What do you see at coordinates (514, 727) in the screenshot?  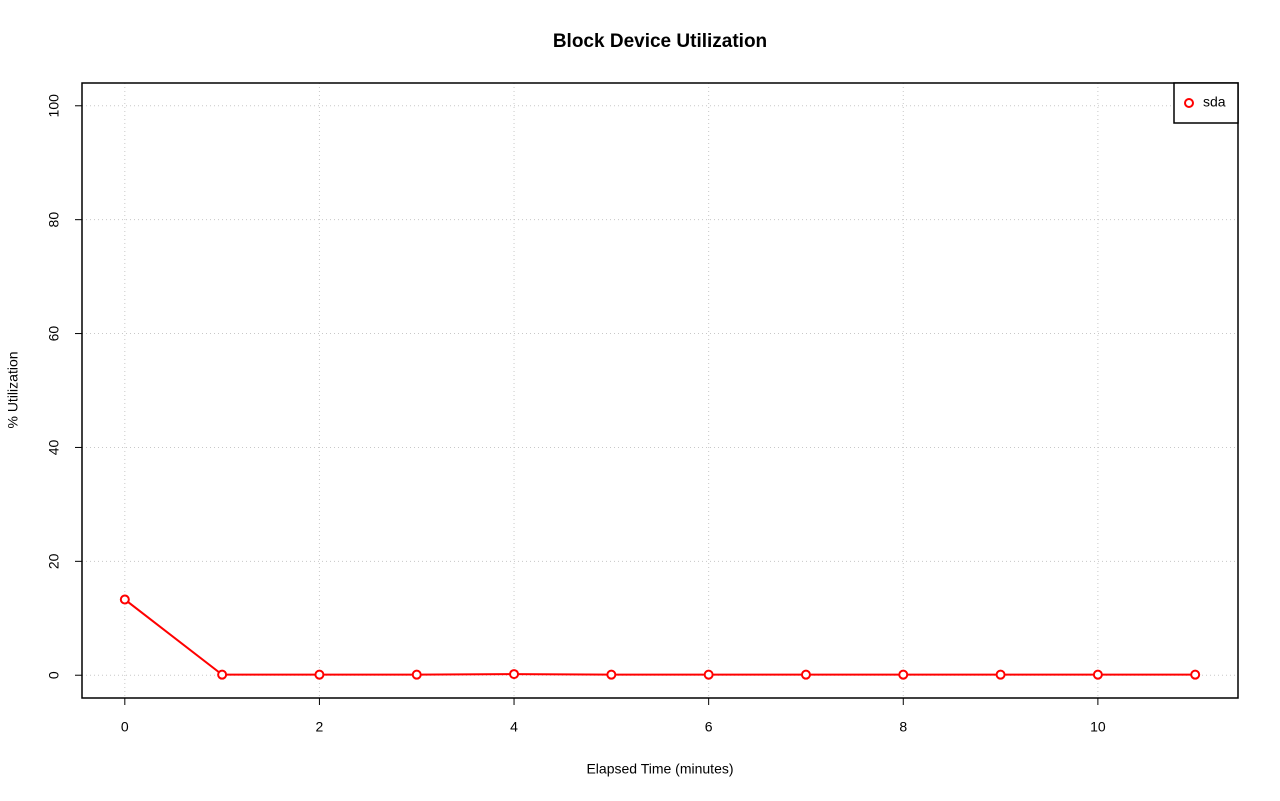 I see `x-tick-label: 4` at bounding box center [514, 727].